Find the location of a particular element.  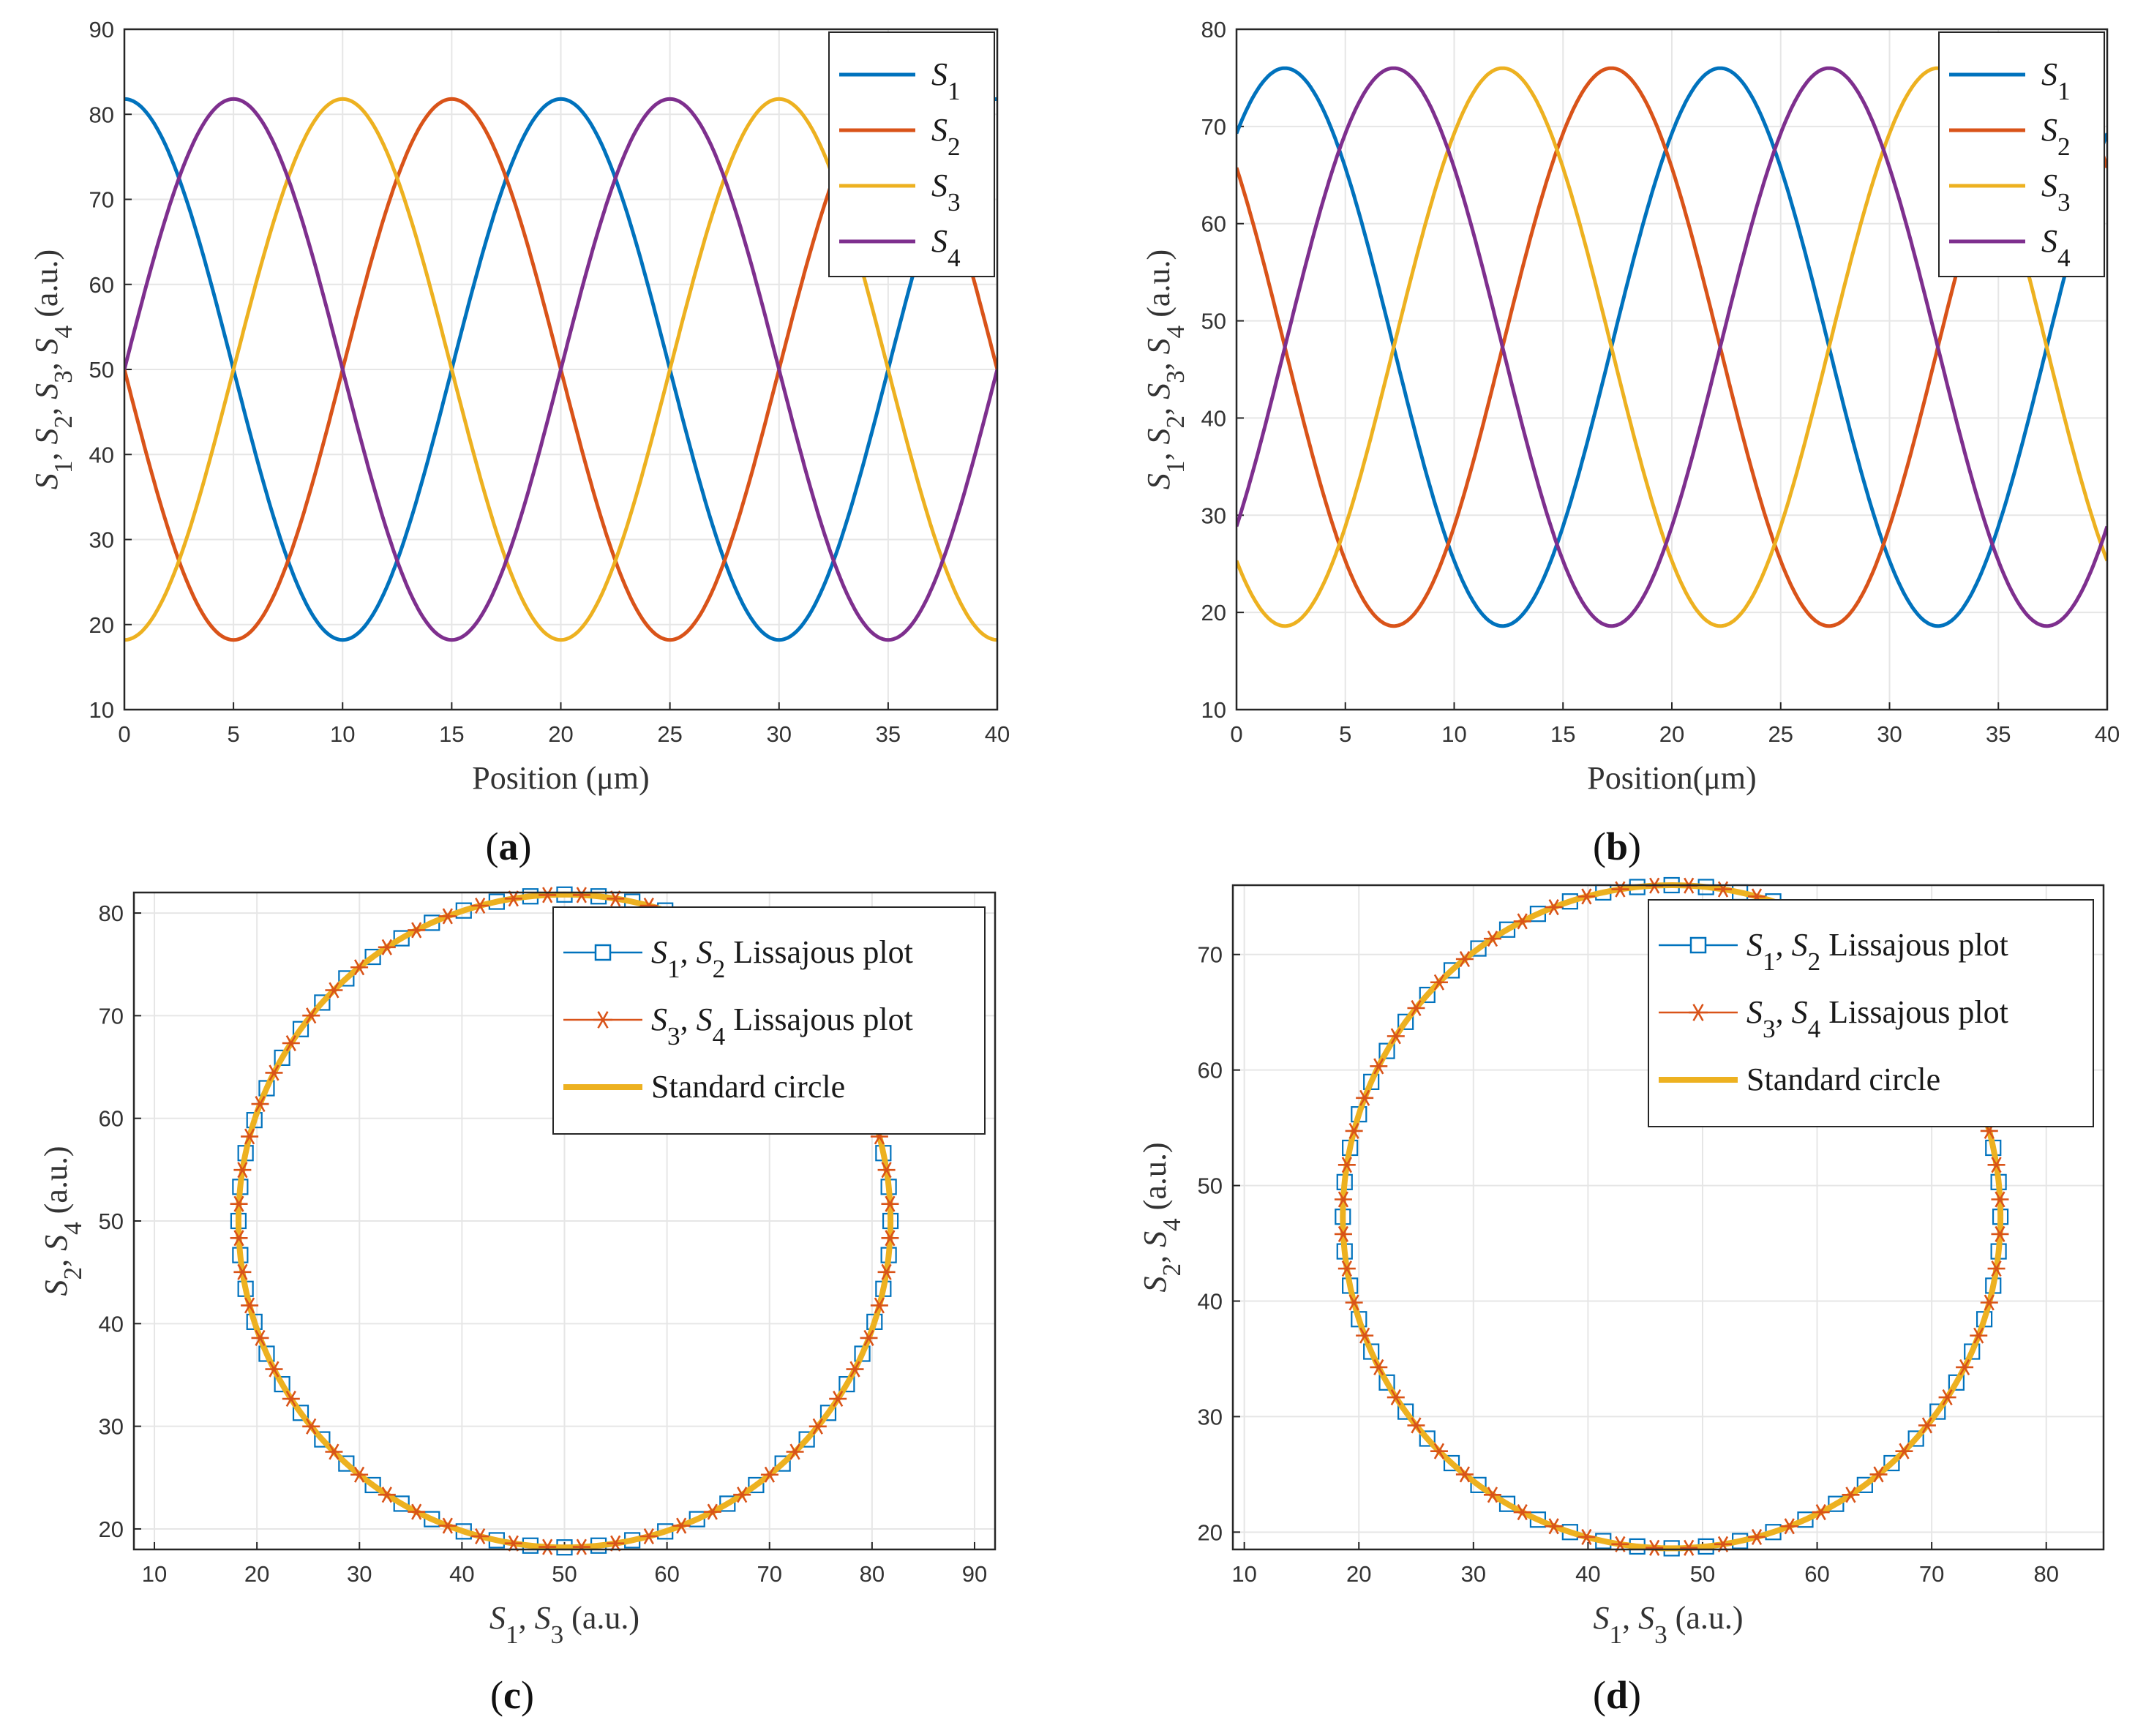

x-axis-label: S1, S3 (a.u.) is located at coordinates (1668, 1625).